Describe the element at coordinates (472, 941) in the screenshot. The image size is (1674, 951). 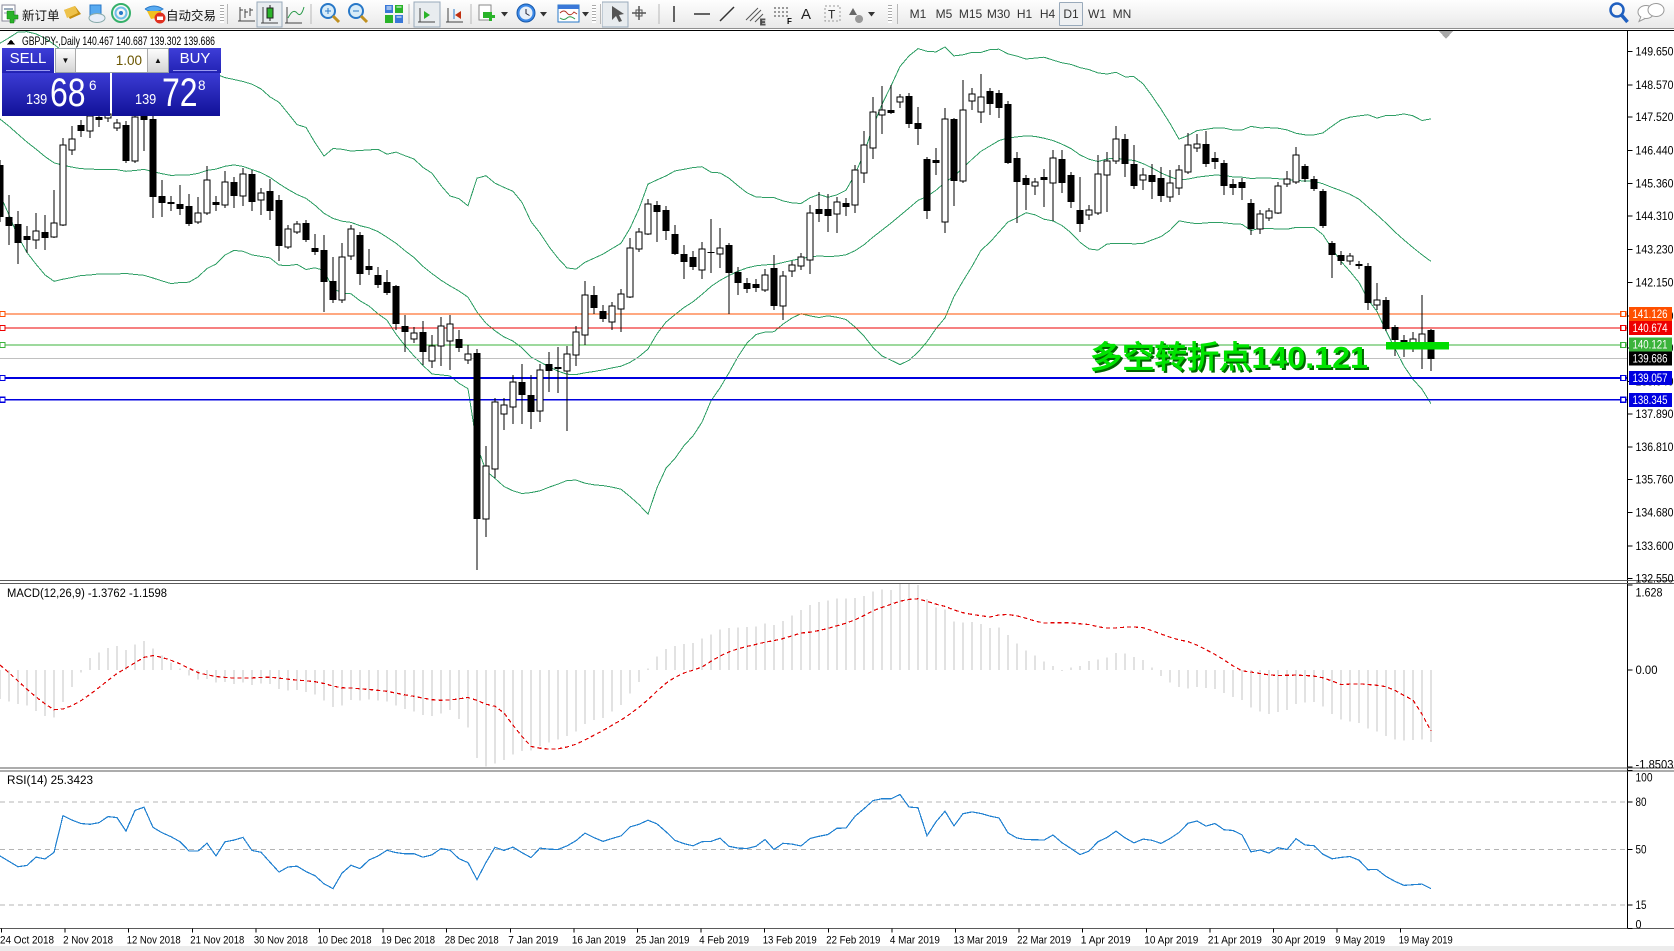
I see `svg-text: 28 Dec 2018` at that location.